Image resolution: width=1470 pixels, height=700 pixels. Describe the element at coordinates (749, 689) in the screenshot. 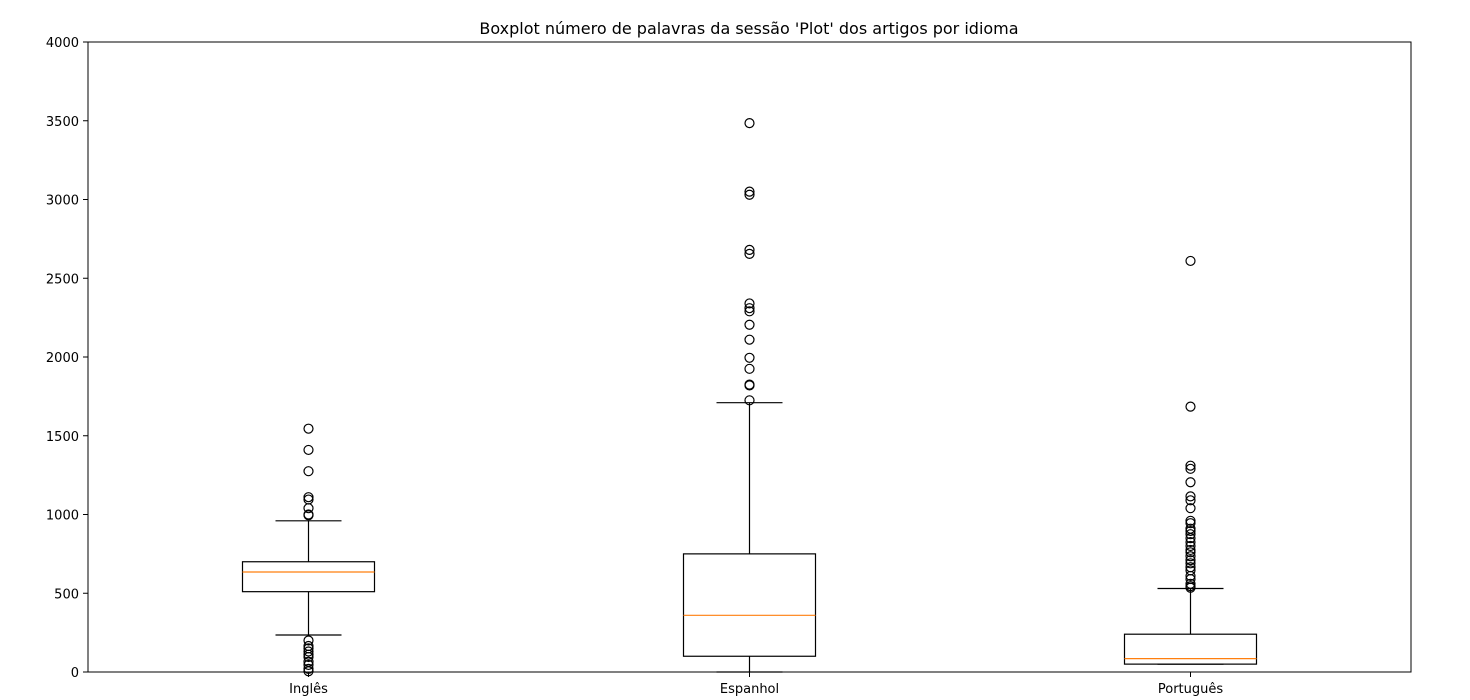

I see `x-tick-label: Espanhol` at that location.